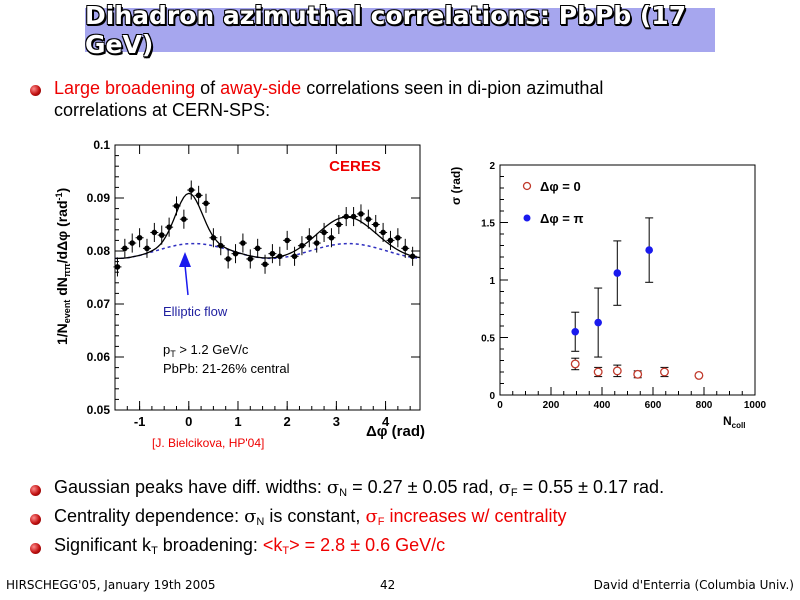 The image size is (800, 600). Describe the element at coordinates (386, 421) in the screenshot. I see `x-tick-label: 4` at that location.